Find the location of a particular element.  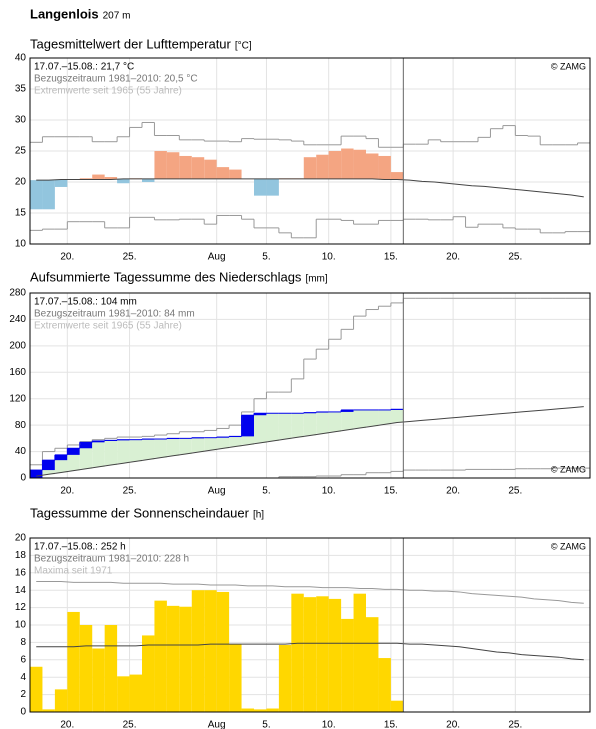

info-text: Bezugszeitraum 1981–2010: 228 h is located at coordinates (111, 559).